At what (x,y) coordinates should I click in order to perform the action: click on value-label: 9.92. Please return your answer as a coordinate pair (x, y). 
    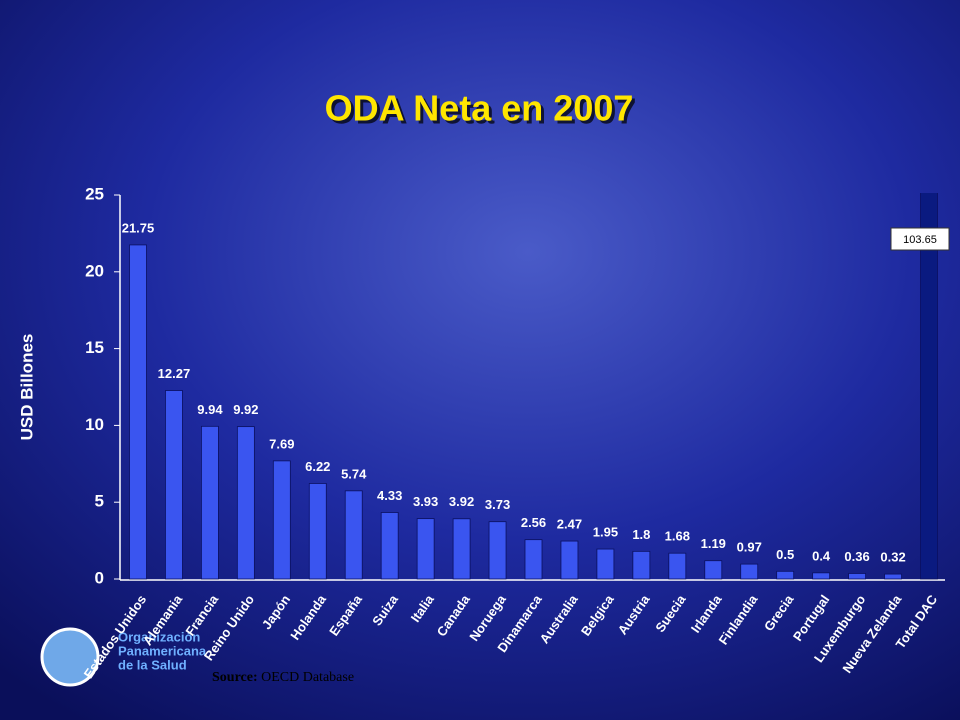
    Looking at the image, I should click on (245, 409).